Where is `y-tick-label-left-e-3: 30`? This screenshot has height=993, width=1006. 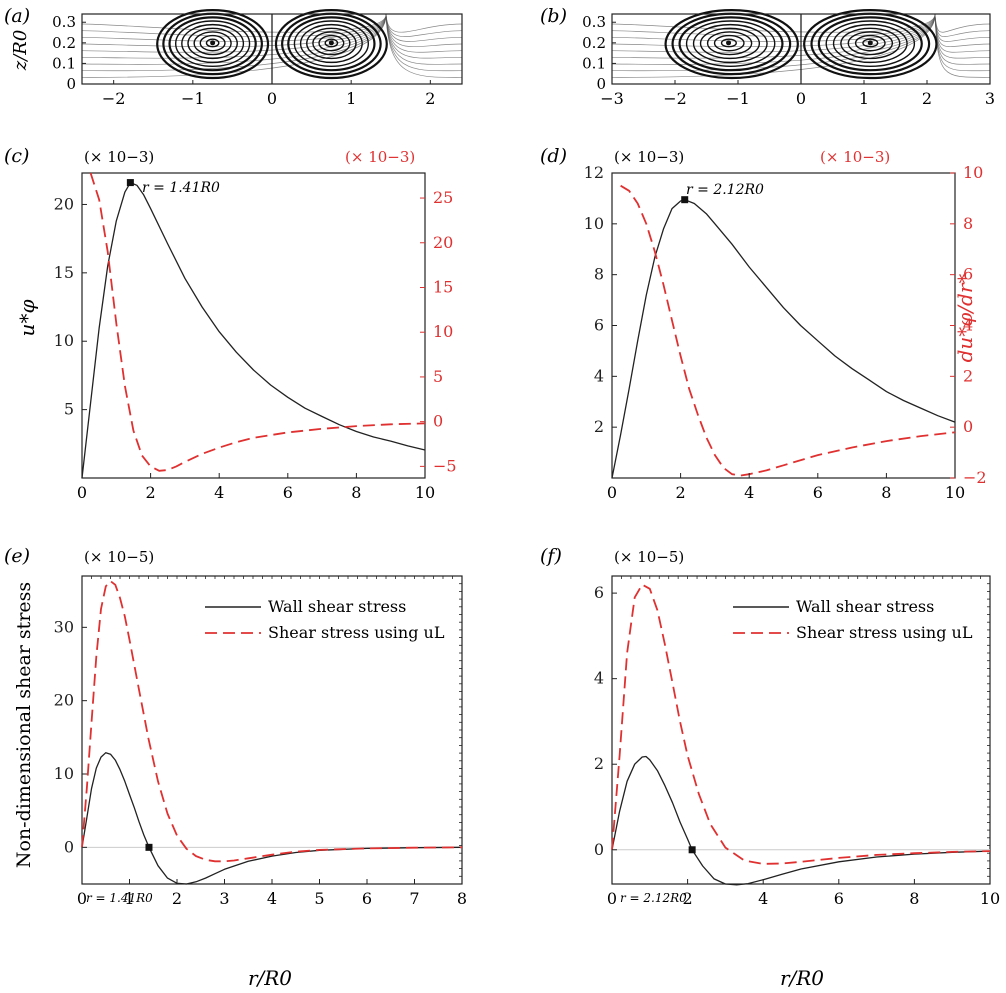
y-tick-label-left-e-3: 30 is located at coordinates (64, 626).